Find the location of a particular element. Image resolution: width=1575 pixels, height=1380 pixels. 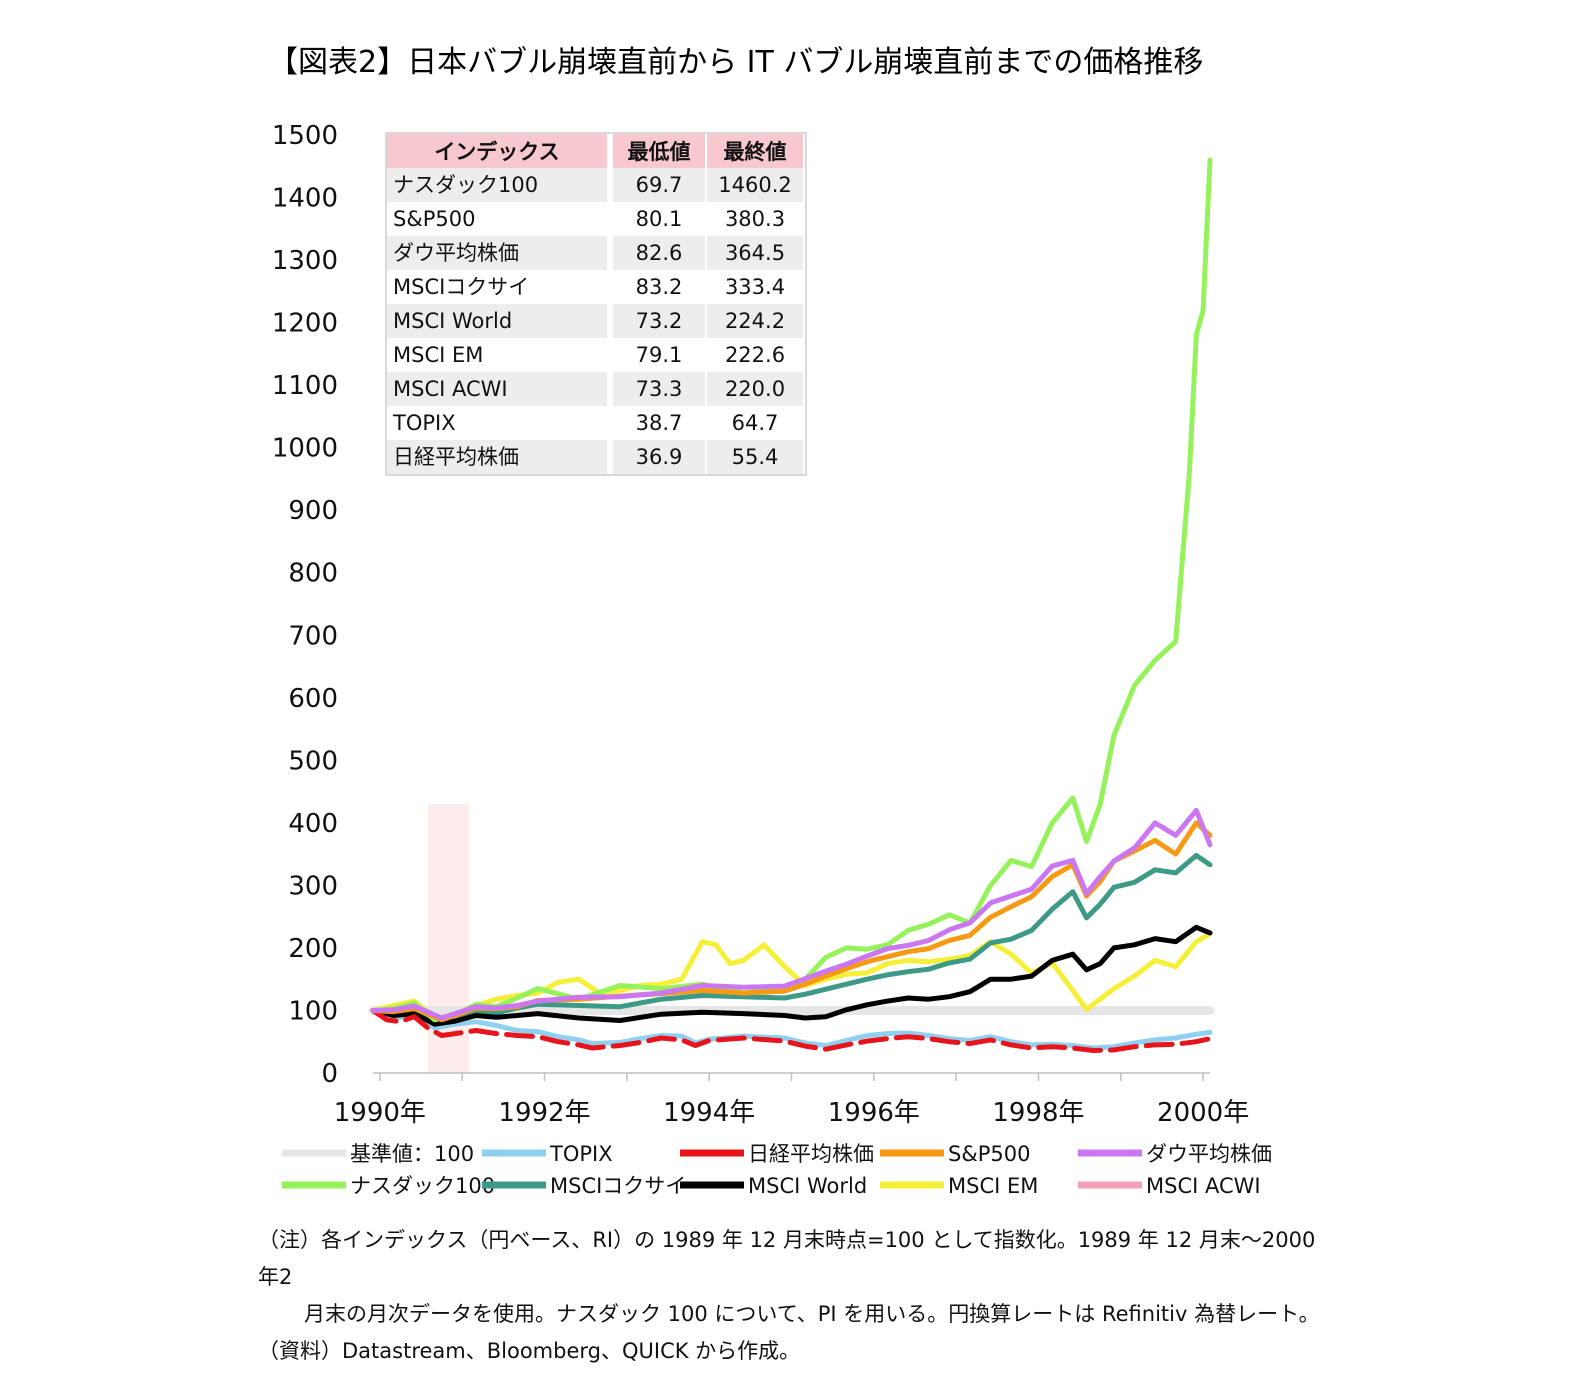

table-cell-text: 220.0 is located at coordinates (755, 389).